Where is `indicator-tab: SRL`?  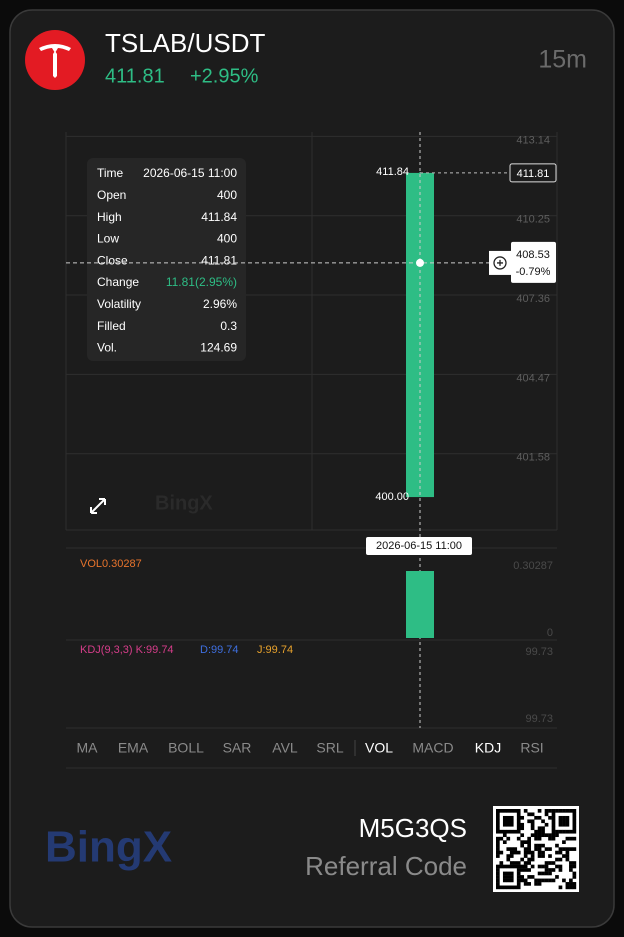 indicator-tab: SRL is located at coordinates (329, 748).